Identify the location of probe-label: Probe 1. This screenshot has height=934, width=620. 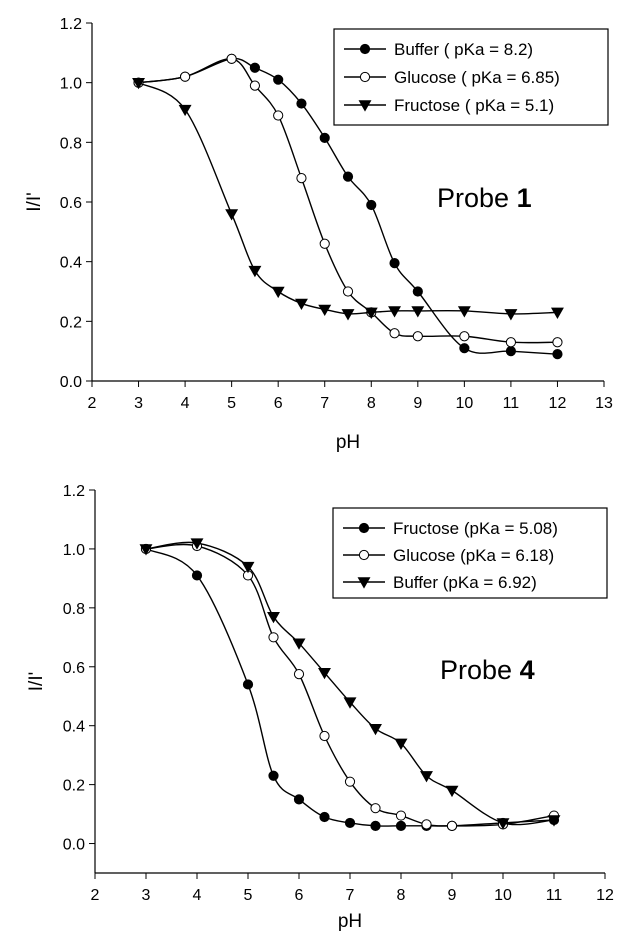
(484, 198).